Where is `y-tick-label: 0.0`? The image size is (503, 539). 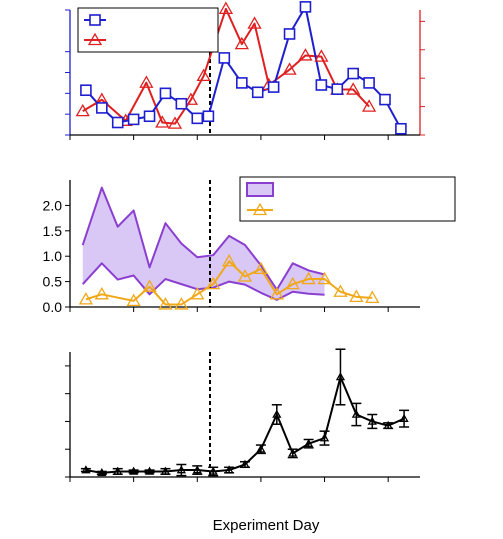
y-tick-label: 0.0 is located at coordinates (53, 307).